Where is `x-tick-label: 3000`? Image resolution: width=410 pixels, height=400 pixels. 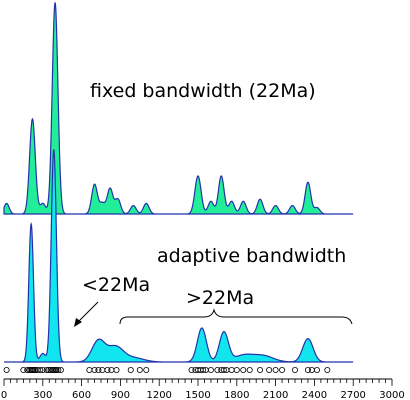
x-tick-label: 3000 is located at coordinates (391, 395).